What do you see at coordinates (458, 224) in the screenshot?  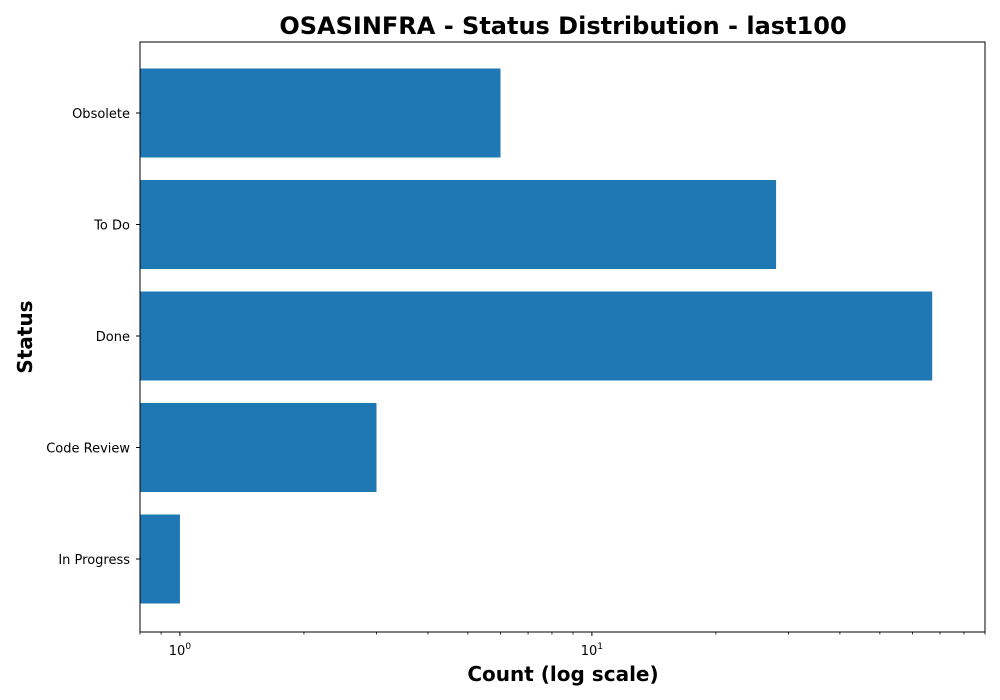 I see `bar-to-do` at bounding box center [458, 224].